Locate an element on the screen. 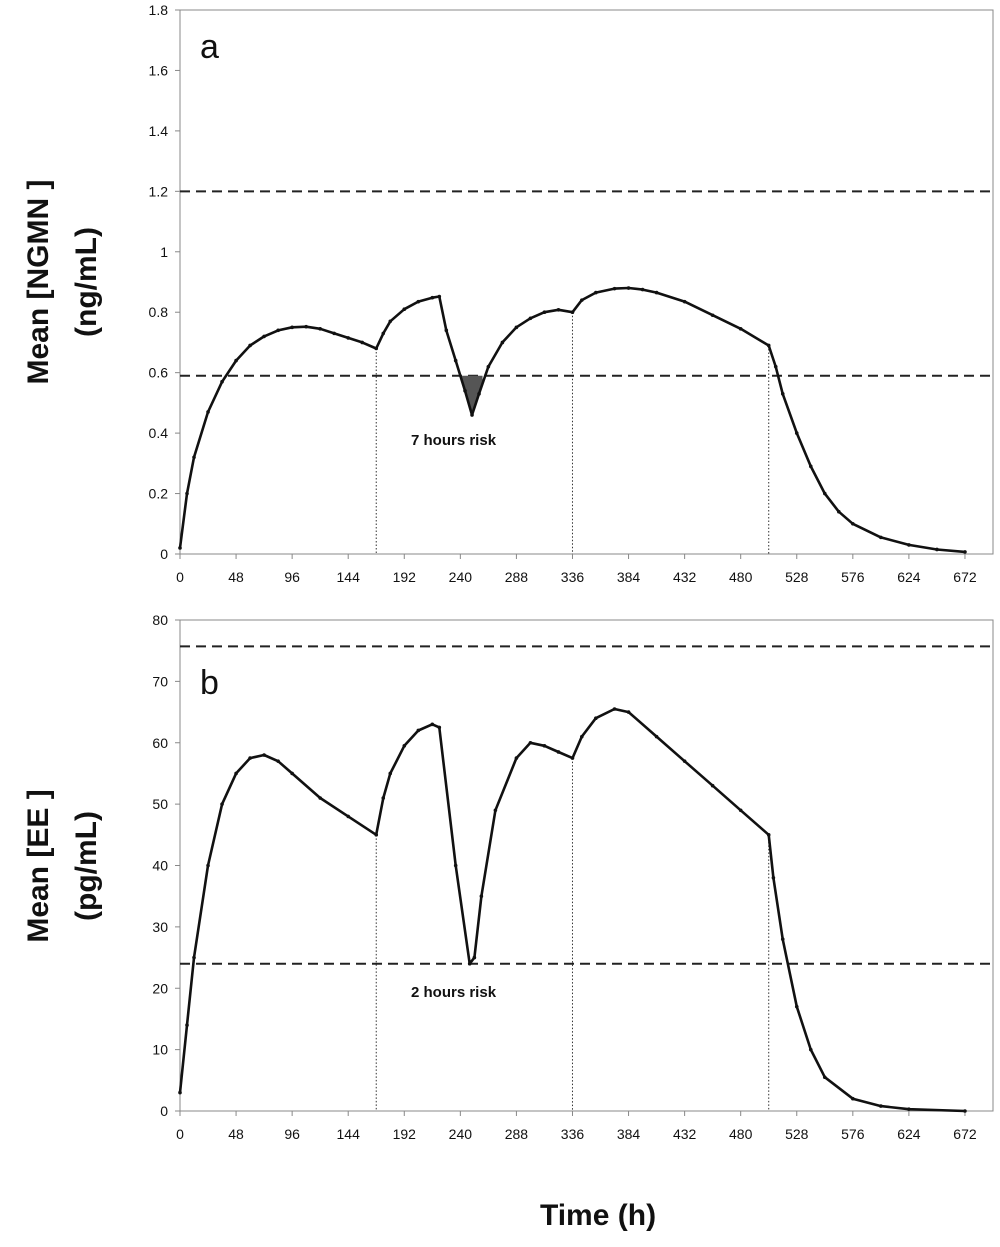  panel-a-letter: a is located at coordinates (209, 47).